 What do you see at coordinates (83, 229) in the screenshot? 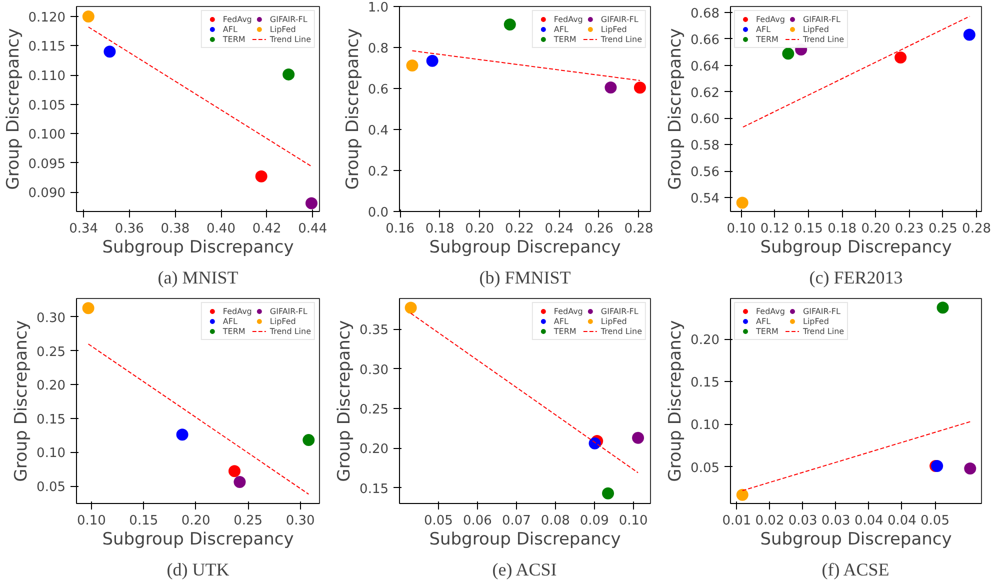
I see `x-tick-label: 0.34` at bounding box center [83, 229].